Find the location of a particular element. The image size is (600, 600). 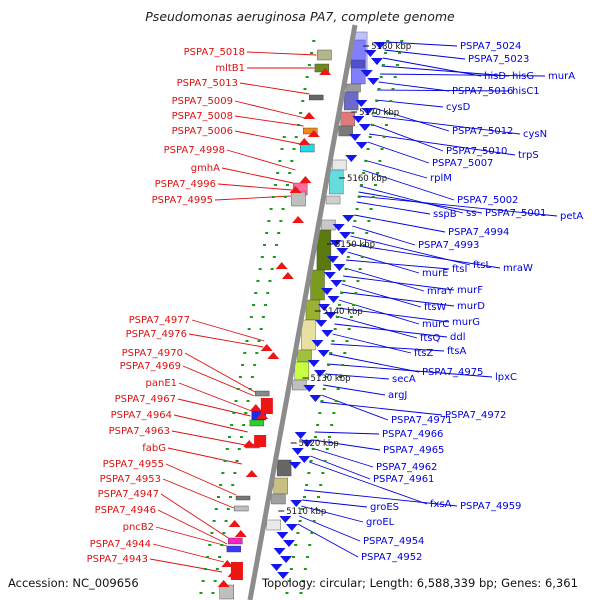

left-gene-label-fabg: fabG is located at coordinates (154, 448).